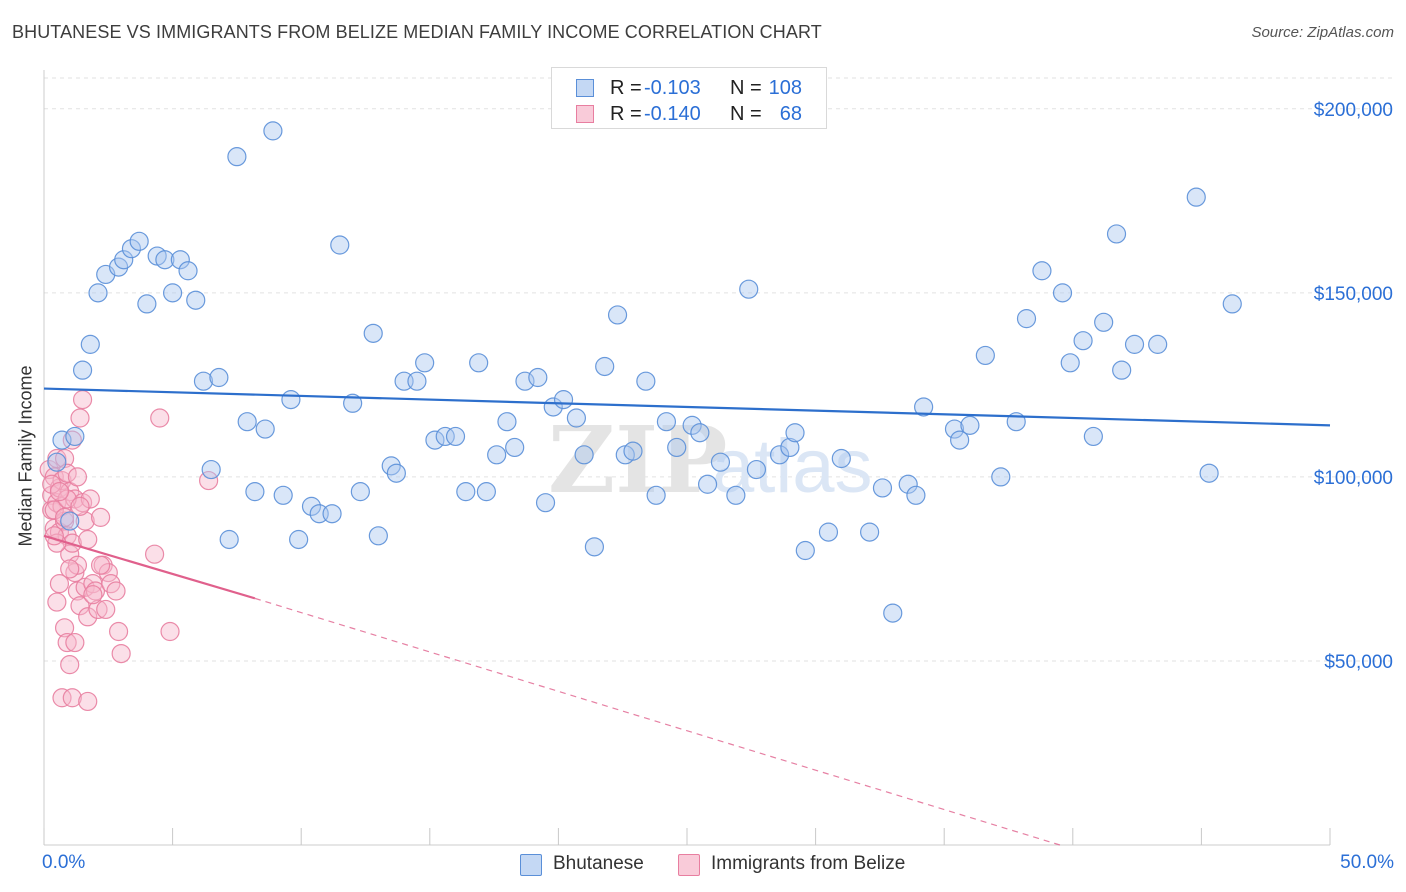  Describe the element at coordinates (598, 863) in the screenshot. I see `bottom-legend-label: Bhutanese` at that location.